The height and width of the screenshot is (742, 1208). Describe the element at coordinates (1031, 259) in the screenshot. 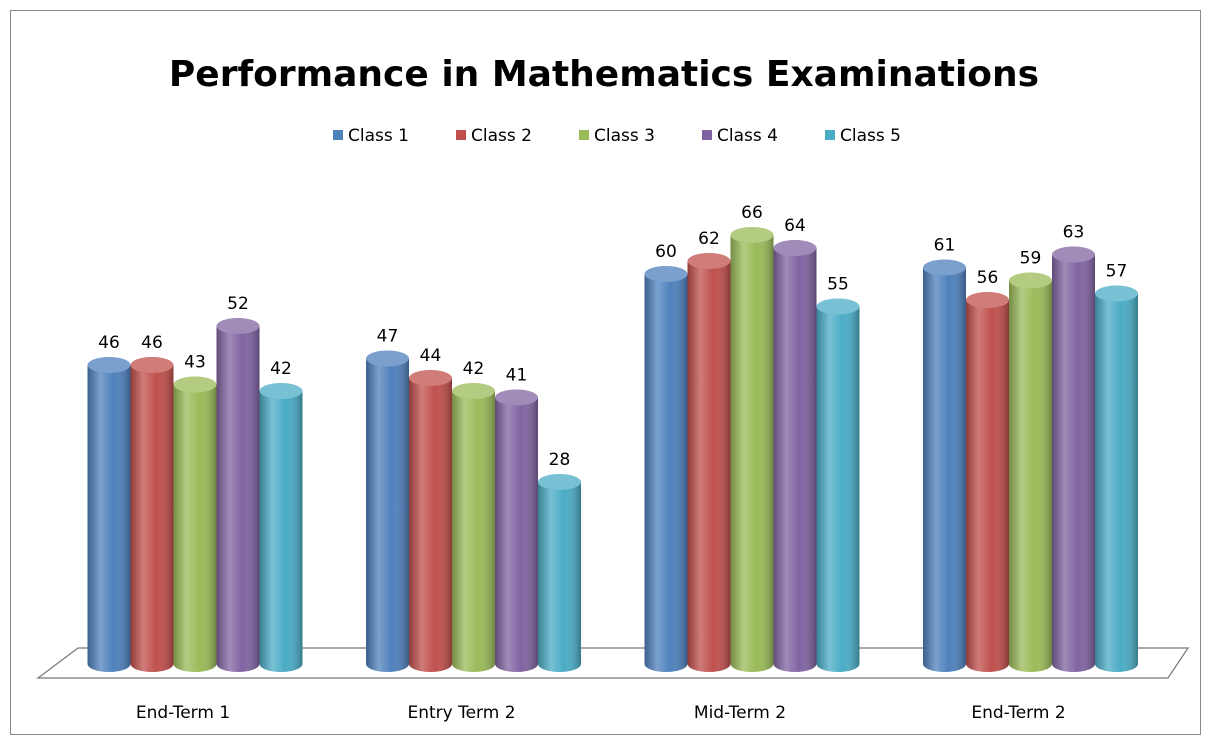

I see `data-label: 59` at that location.